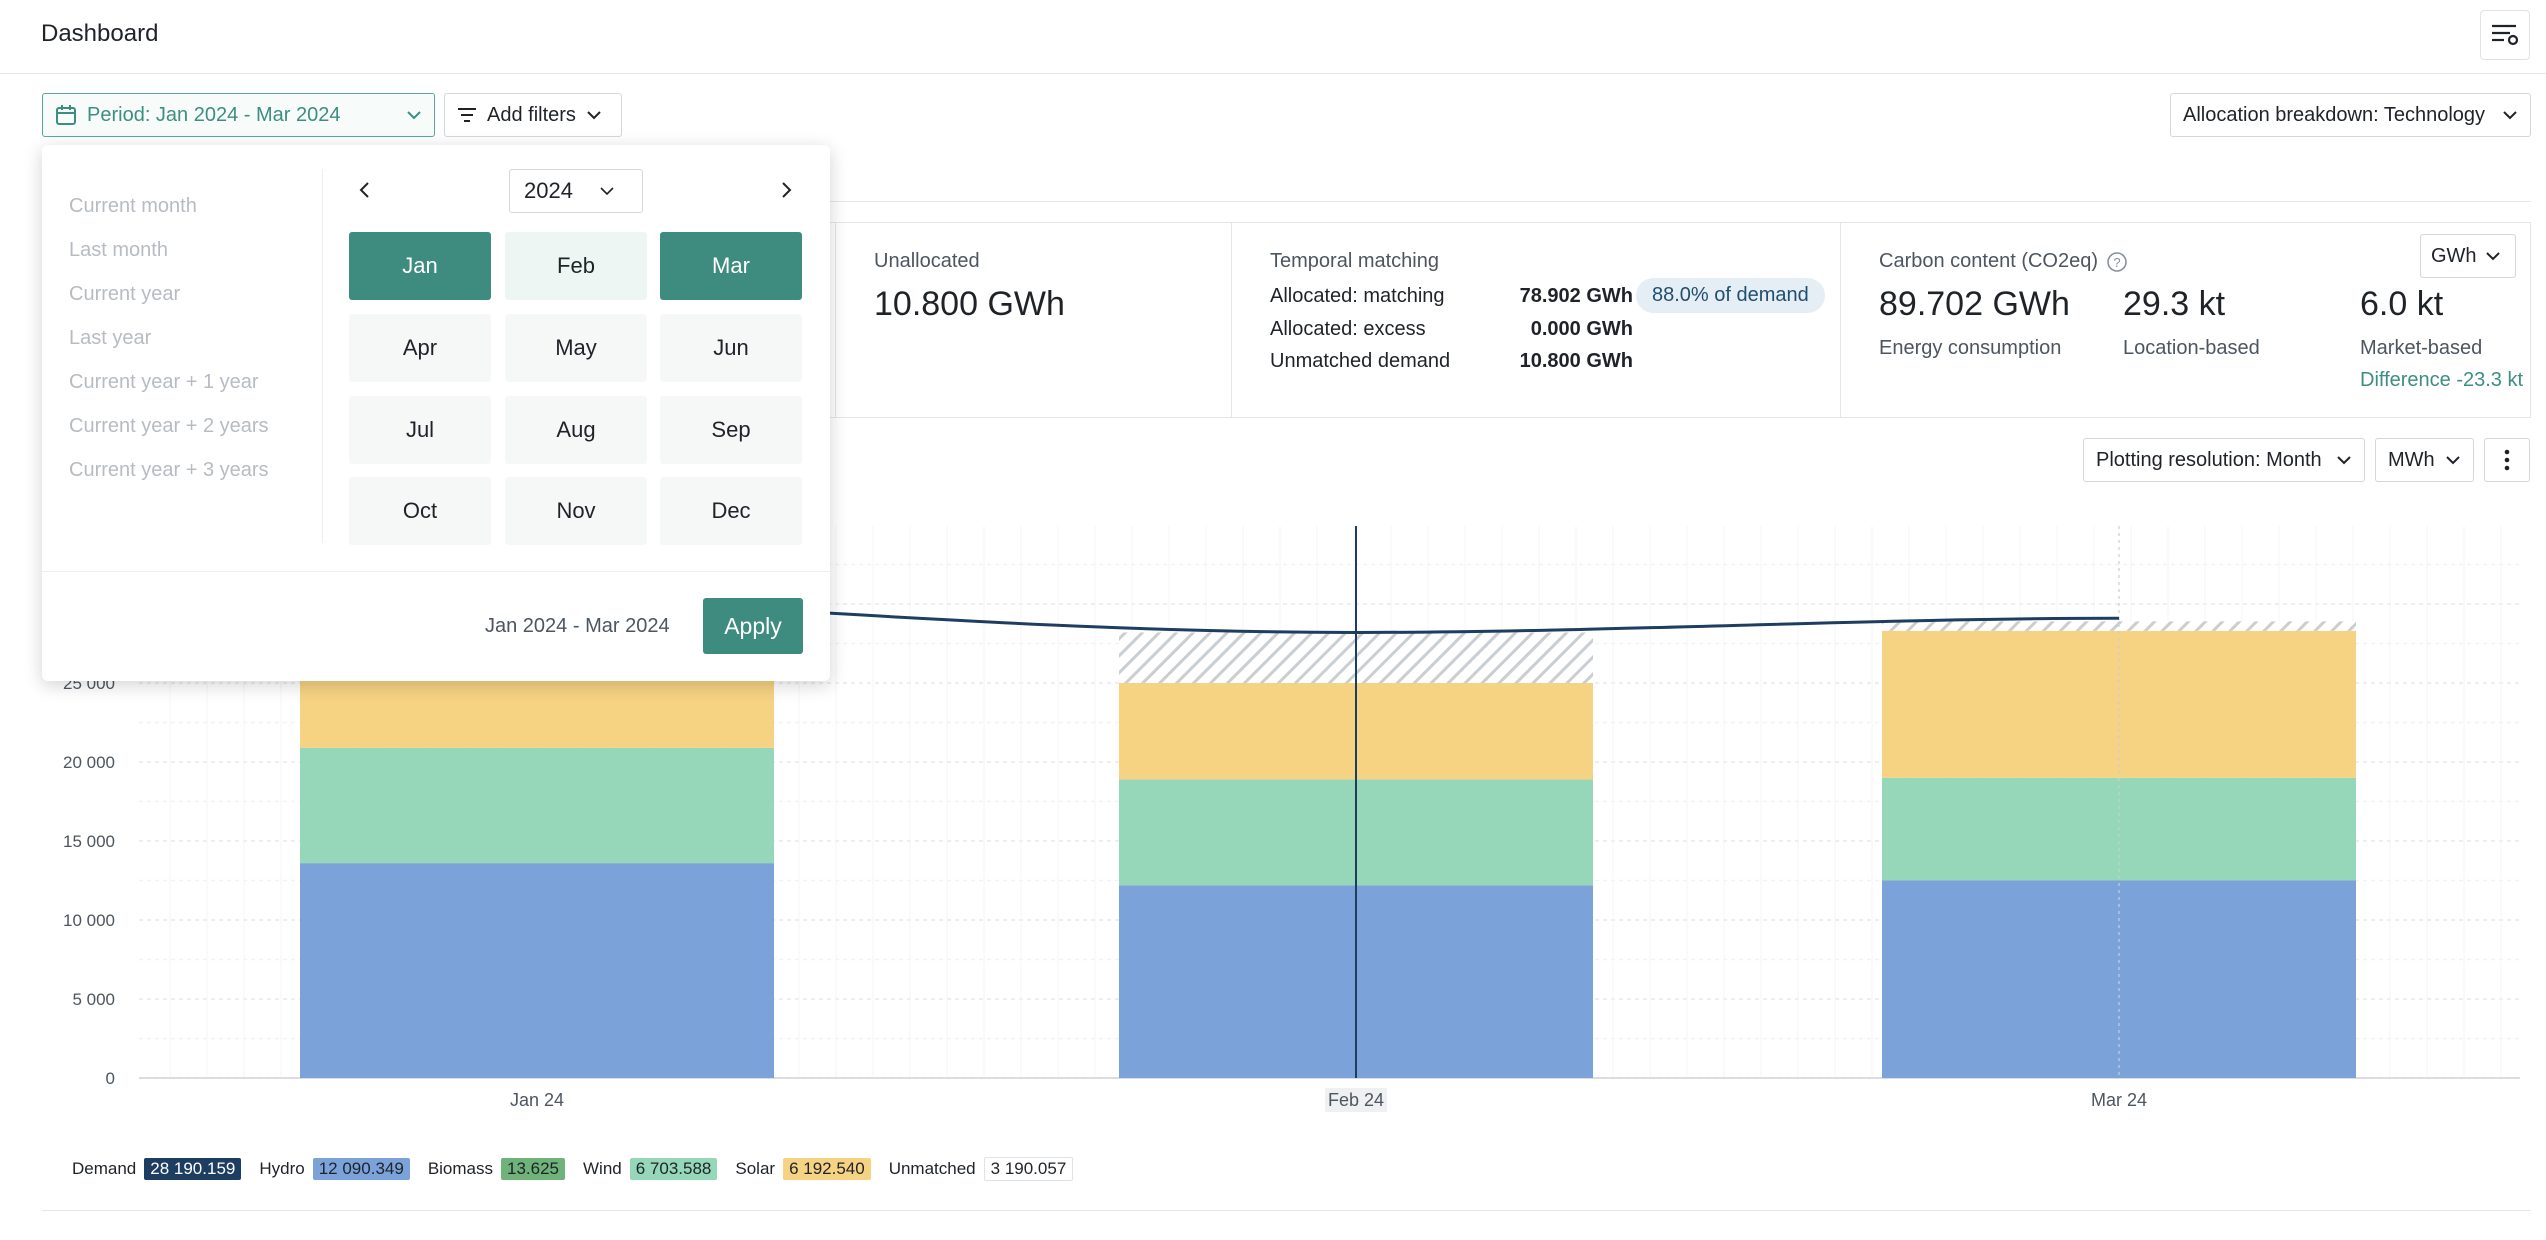 Image resolution: width=2546 pixels, height=1240 pixels. I want to click on chevron-right-icon, so click(787, 190).